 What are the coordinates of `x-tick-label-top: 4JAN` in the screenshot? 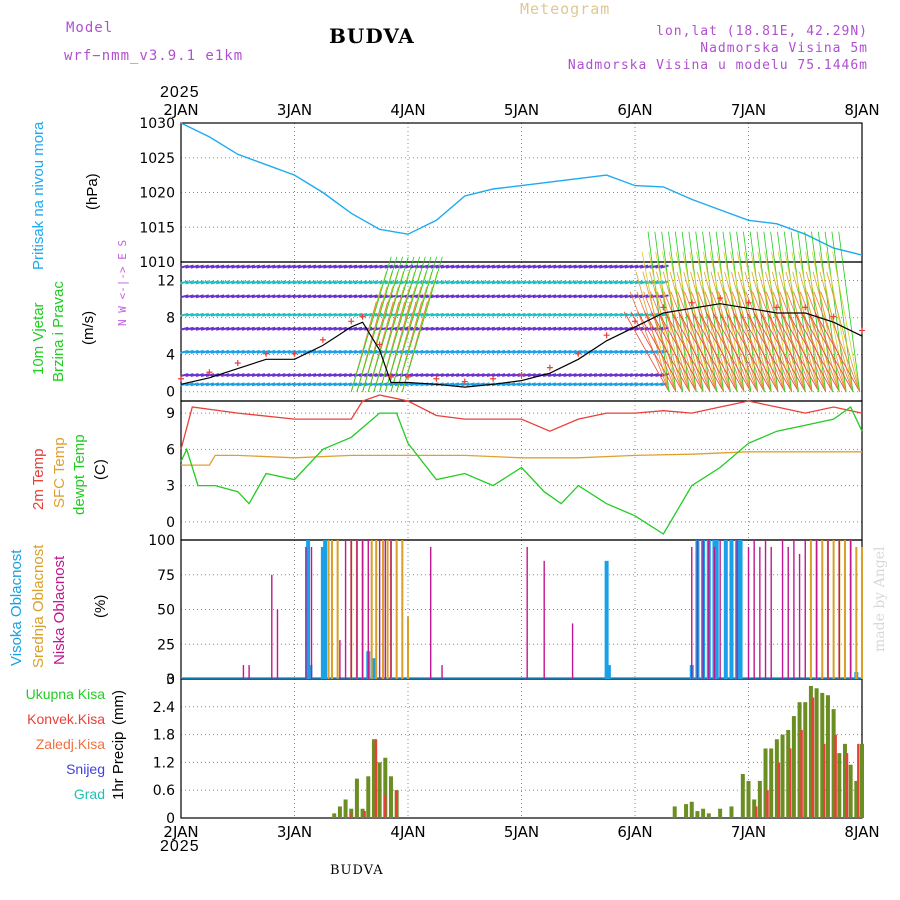 It's located at (407, 110).